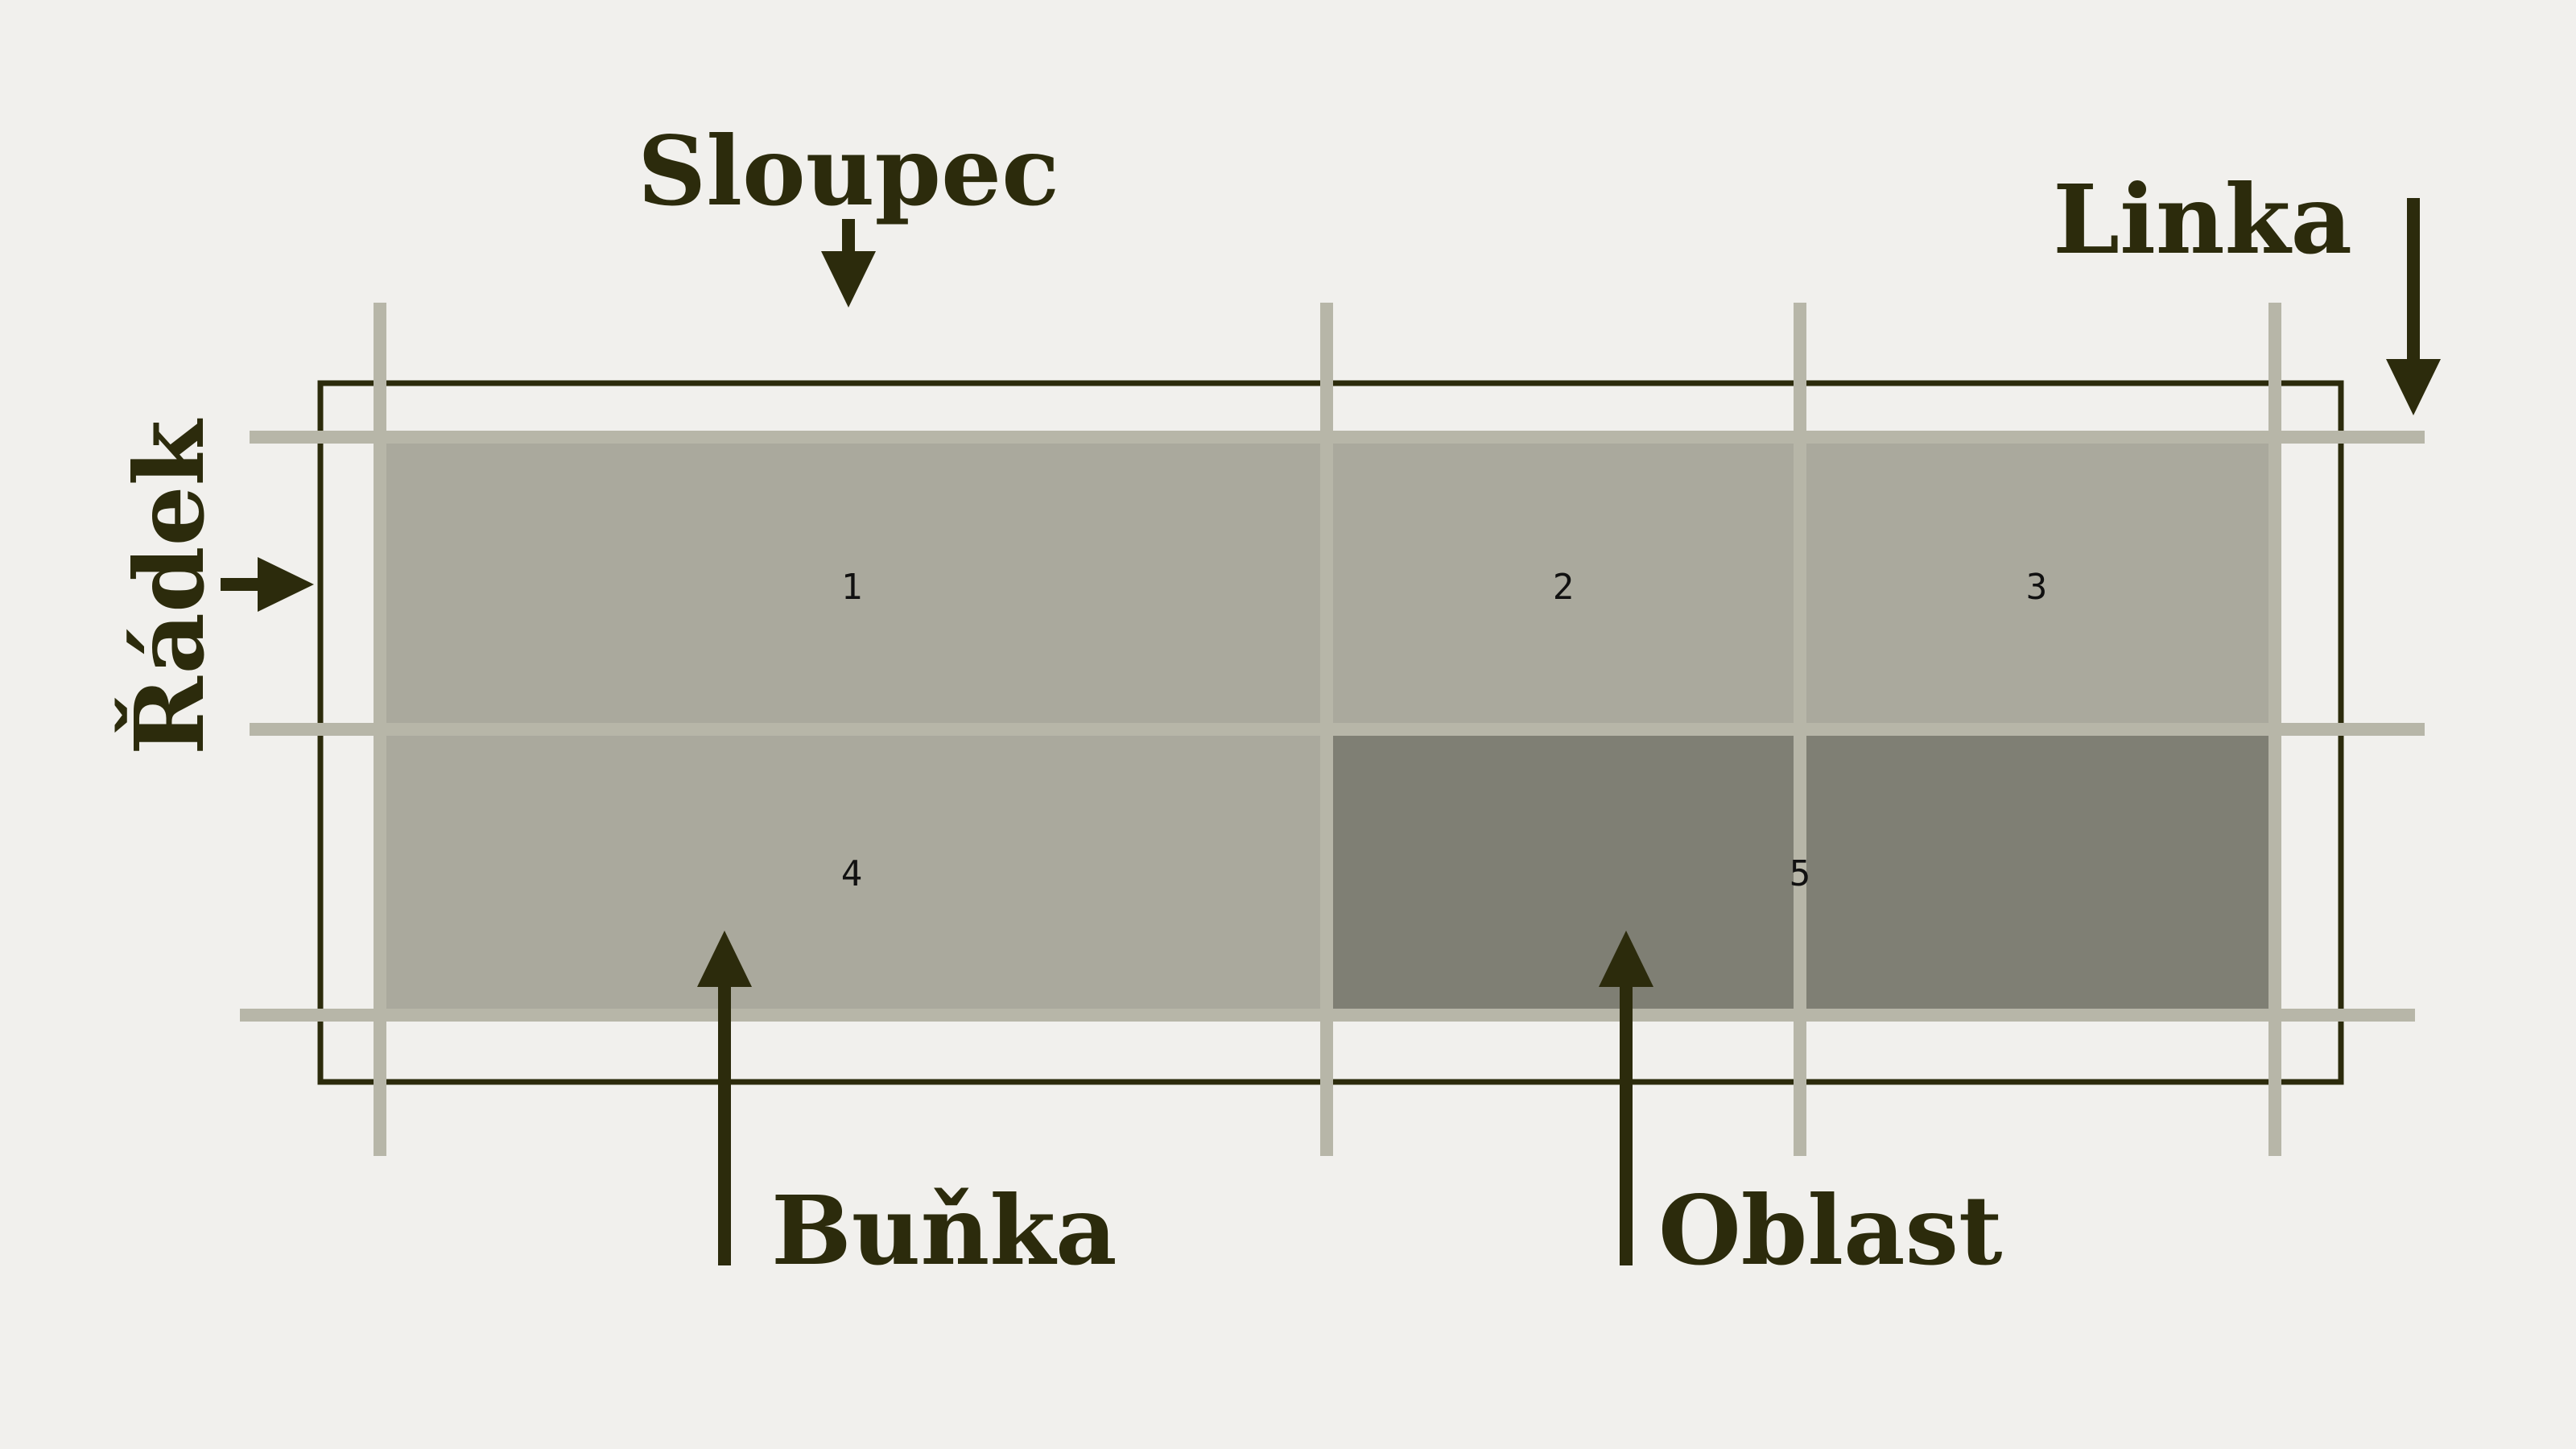  Describe the element at coordinates (1800, 873) in the screenshot. I see `cell-number-5: 5` at that location.